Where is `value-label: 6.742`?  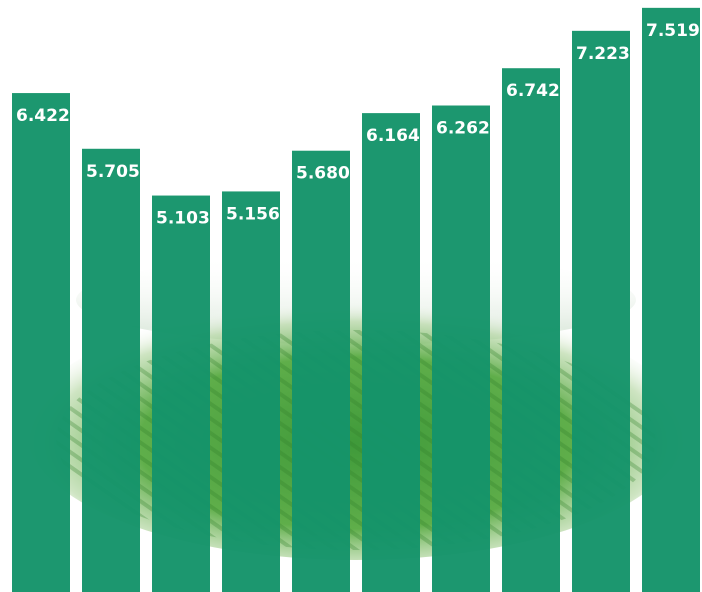
value-label: 6.742 is located at coordinates (533, 91).